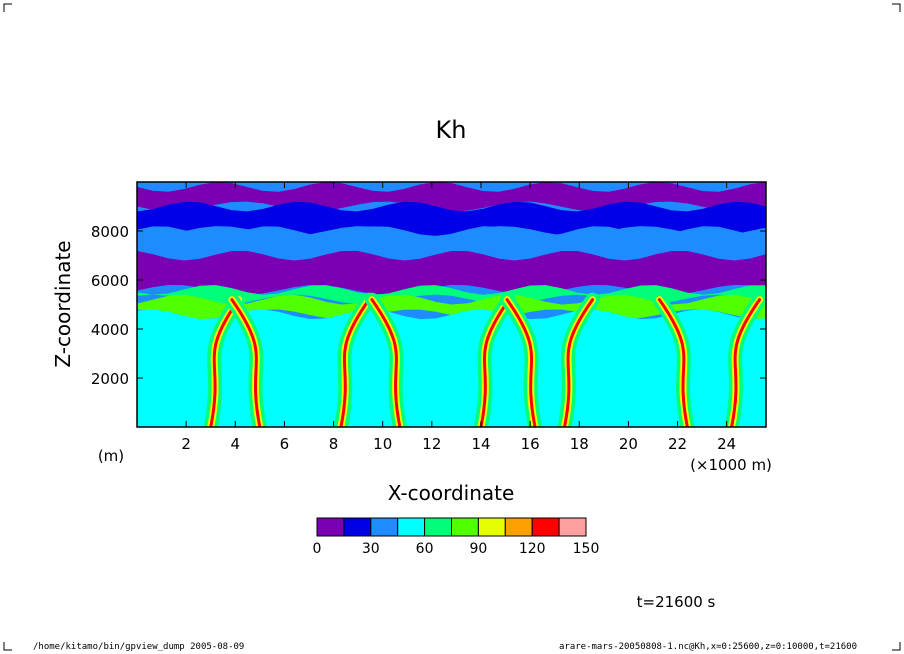 The image size is (904, 654). What do you see at coordinates (532, 549) in the screenshot?
I see `colorbar-tick-label: 120` at bounding box center [532, 549].